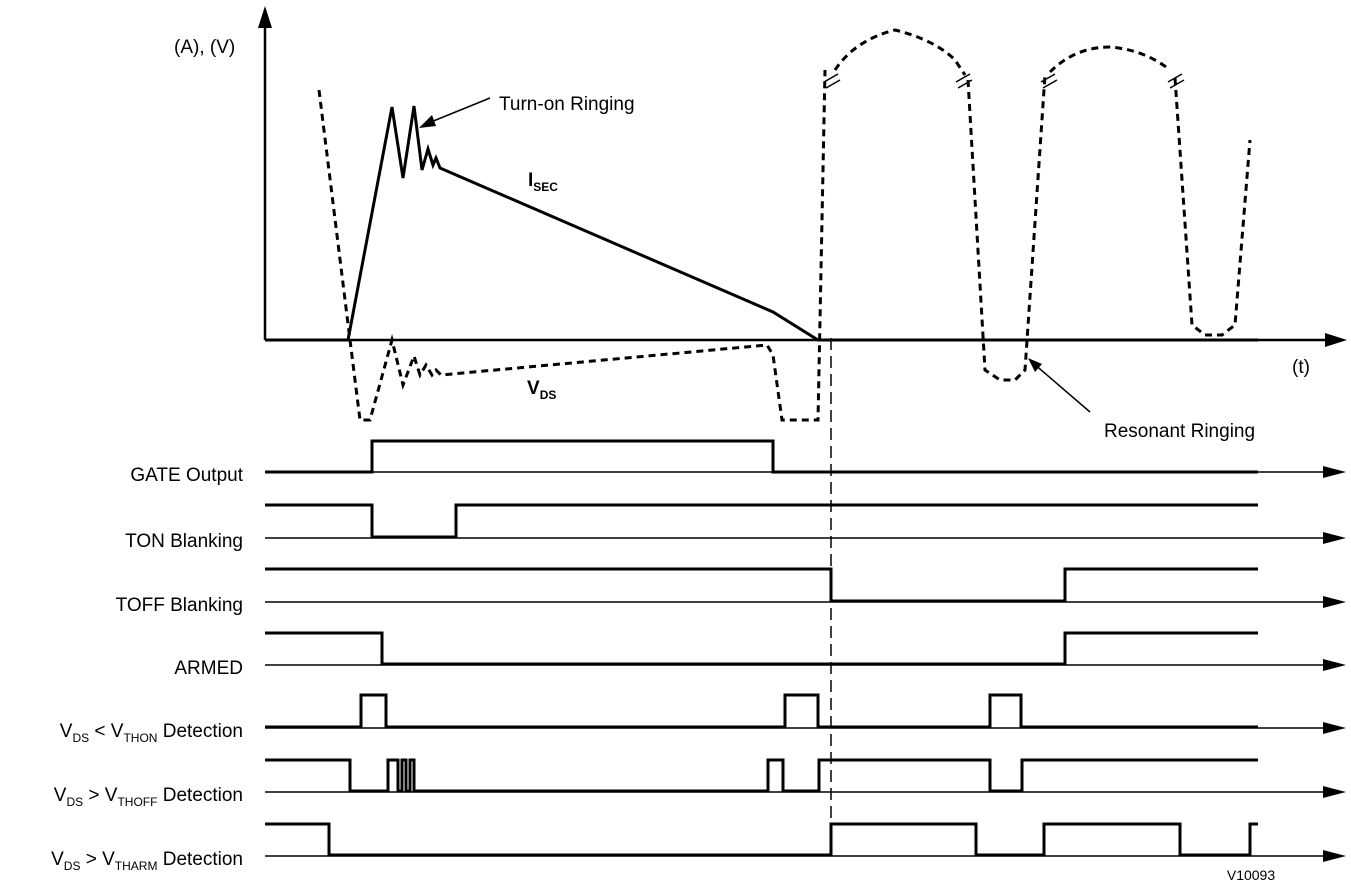  What do you see at coordinates (186, 475) in the screenshot?
I see `gate-output-label: GATE Output` at bounding box center [186, 475].